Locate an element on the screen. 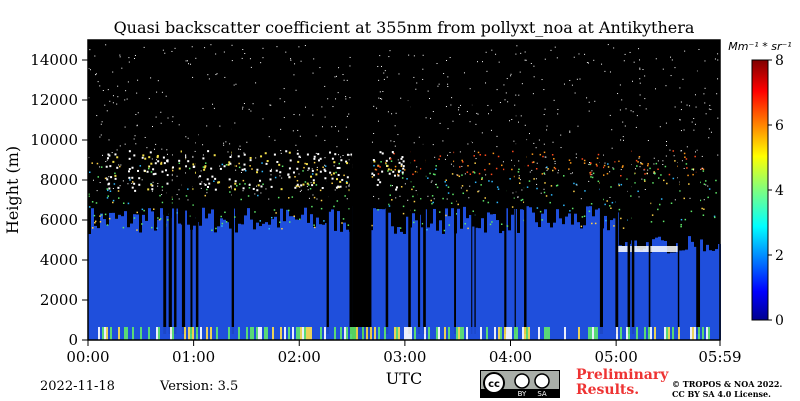 The height and width of the screenshot is (401, 800). y-tick-label: 2000 is located at coordinates (59, 300).